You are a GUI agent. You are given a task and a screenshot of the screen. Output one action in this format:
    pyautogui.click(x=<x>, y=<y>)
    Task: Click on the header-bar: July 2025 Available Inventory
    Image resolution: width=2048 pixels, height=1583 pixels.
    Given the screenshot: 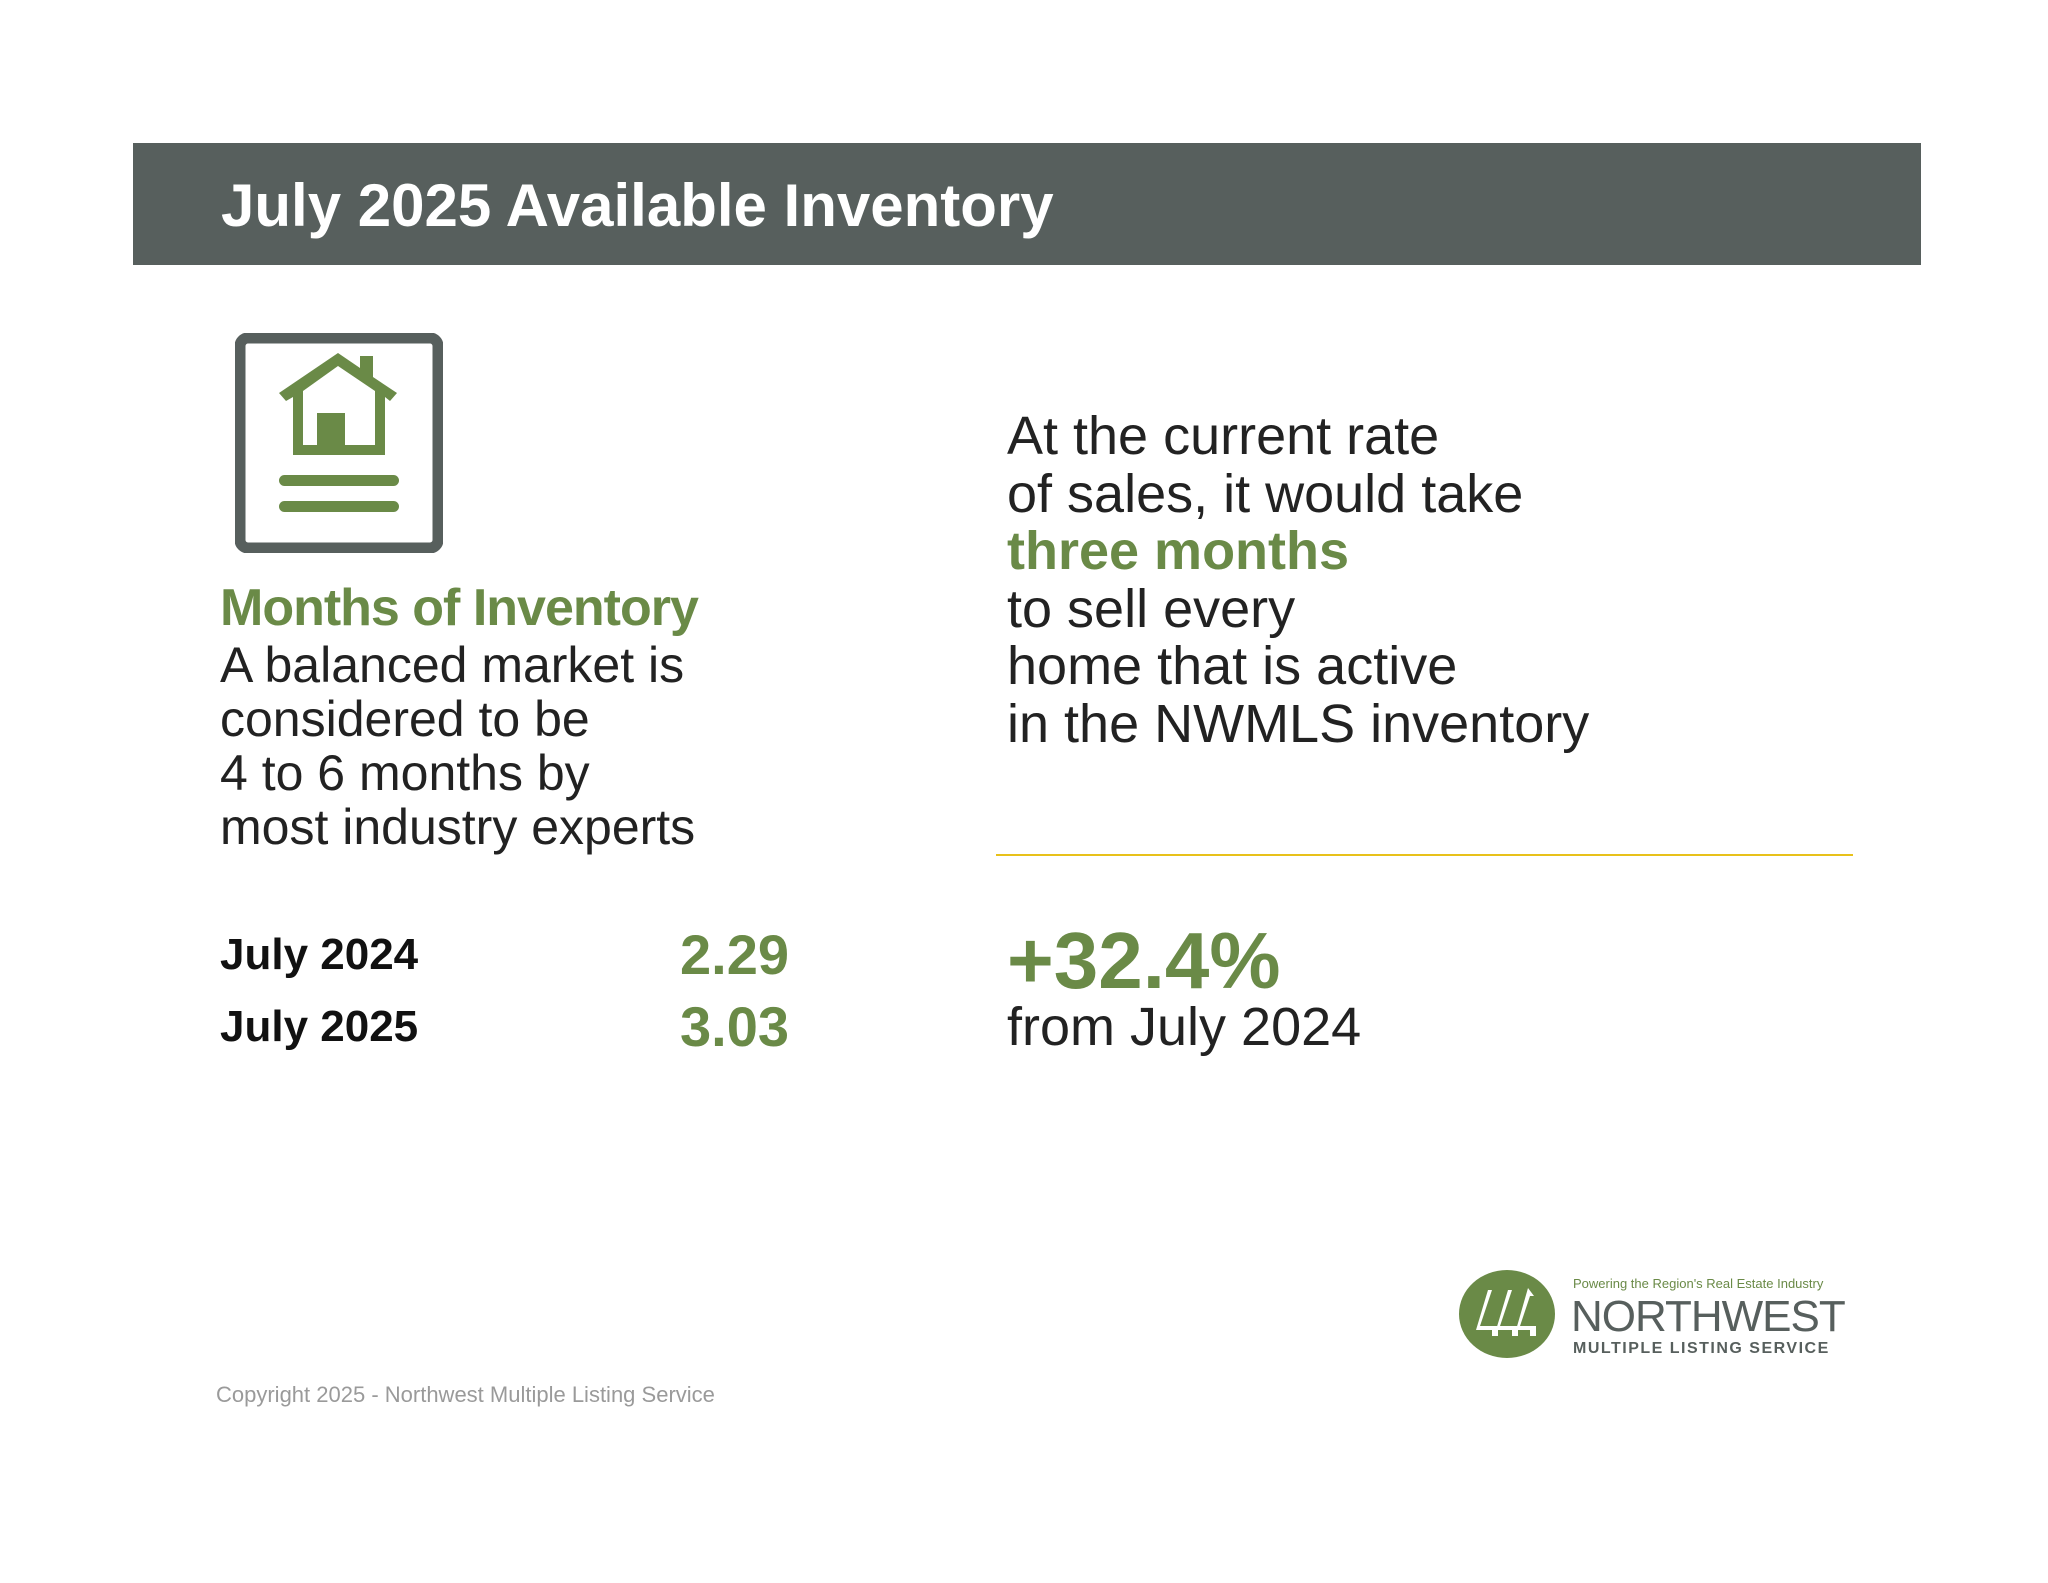 What is the action you would take?
    pyautogui.click(x=1027, y=204)
    